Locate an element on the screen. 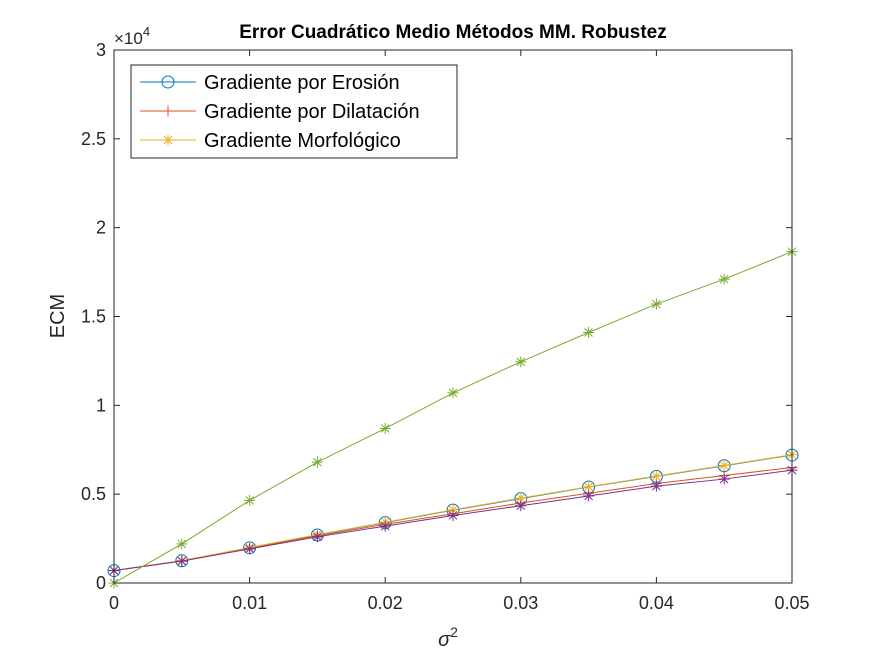 Image resolution: width=875 pixels, height=656 pixels. y-exponent-prefix: ×10 is located at coordinates (128, 38).